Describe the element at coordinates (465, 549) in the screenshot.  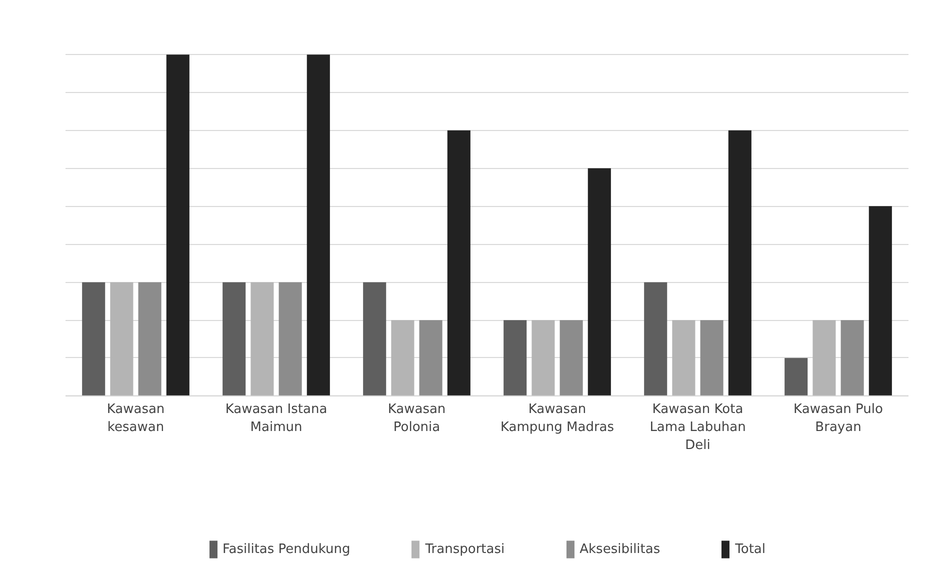
I see `legend-label: Transportasi` at that location.